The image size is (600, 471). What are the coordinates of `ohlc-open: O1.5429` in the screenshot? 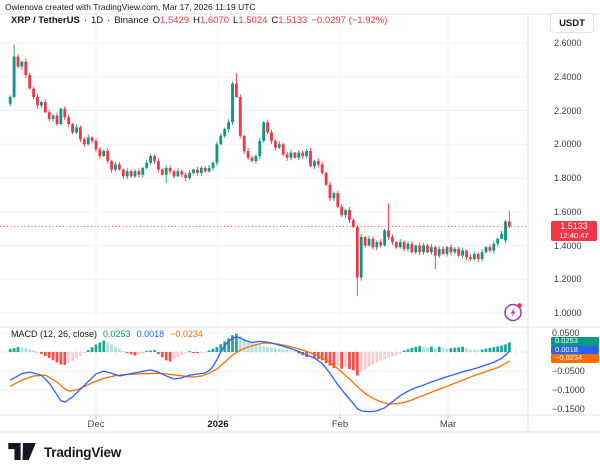 It's located at (171, 20).